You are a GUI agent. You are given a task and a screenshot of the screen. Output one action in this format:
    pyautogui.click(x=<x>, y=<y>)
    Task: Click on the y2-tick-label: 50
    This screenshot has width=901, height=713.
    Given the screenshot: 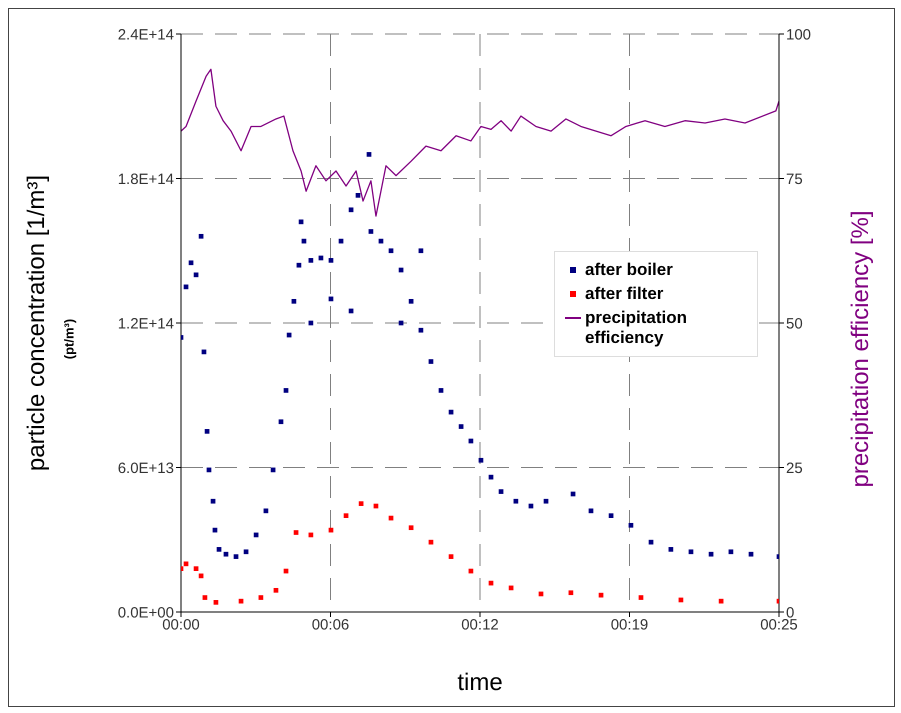 What is the action you would take?
    pyautogui.click(x=794, y=323)
    